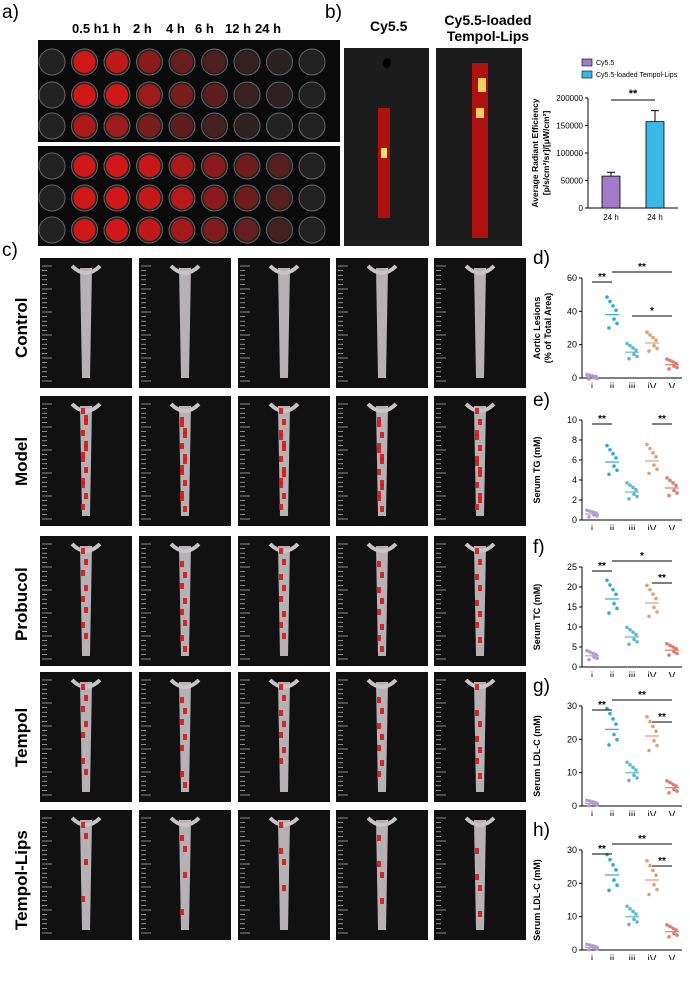 The image size is (690, 992). Describe the element at coordinates (572, 345) in the screenshot. I see `y-tick-label: 20` at that location.